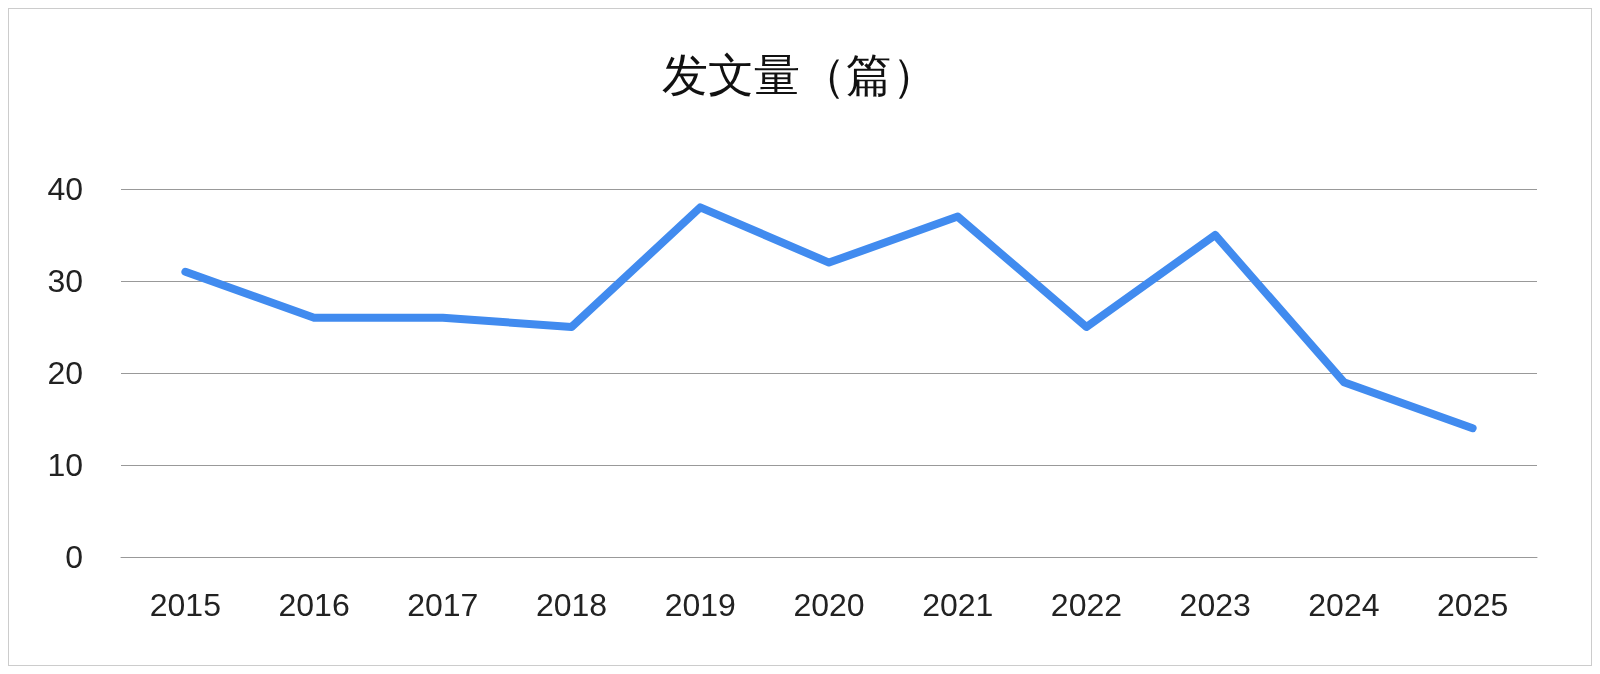 This screenshot has width=1600, height=674. Describe the element at coordinates (65, 189) in the screenshot. I see `y-tick-label: 40` at that location.